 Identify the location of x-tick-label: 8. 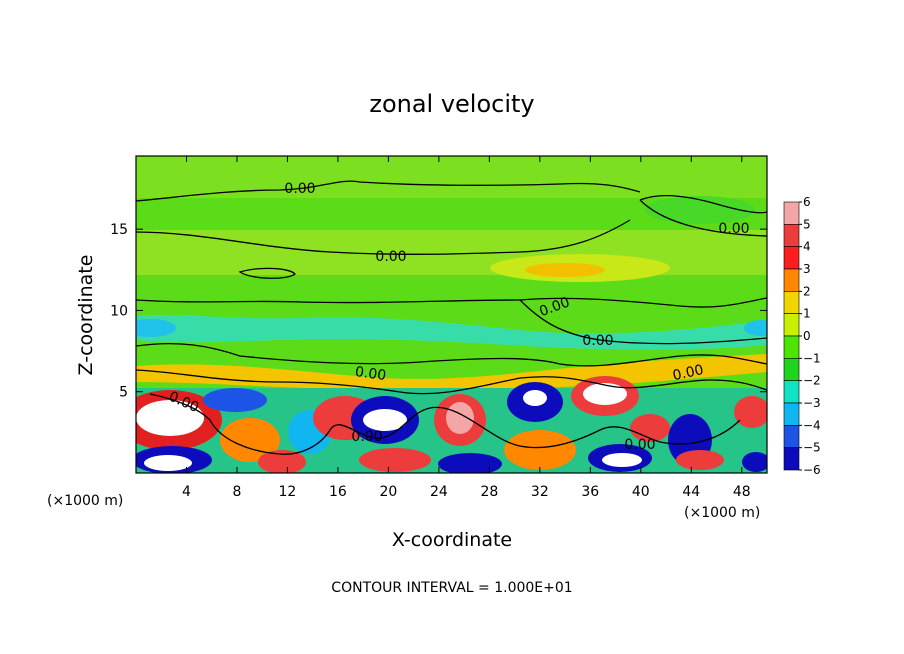
(236, 492).